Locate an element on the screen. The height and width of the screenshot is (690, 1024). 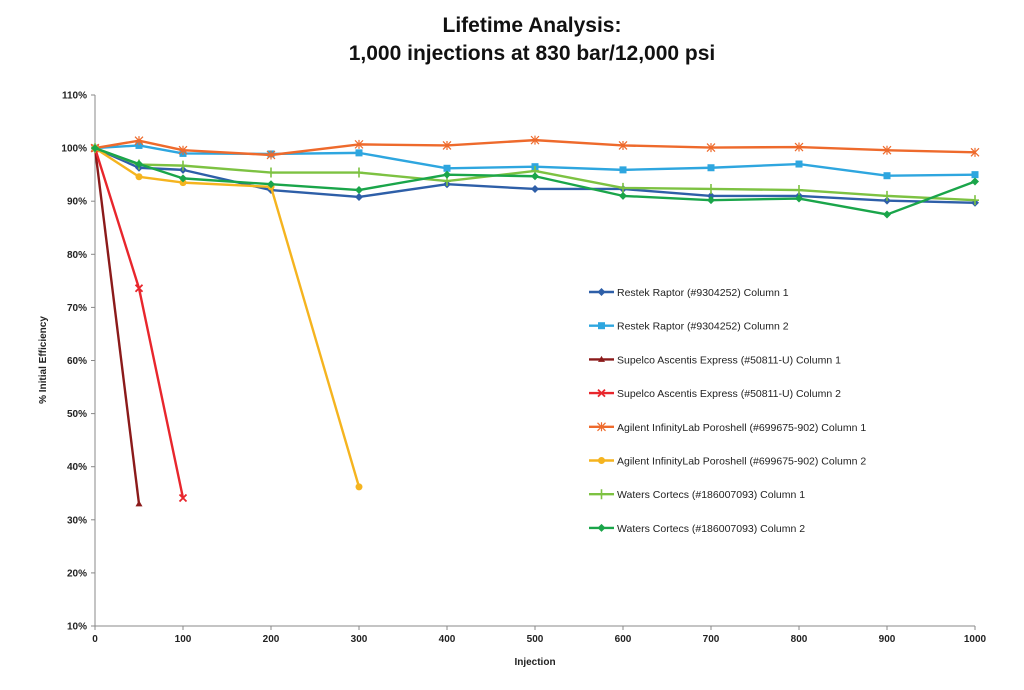
x-tick-label: 0 is located at coordinates (95, 639).